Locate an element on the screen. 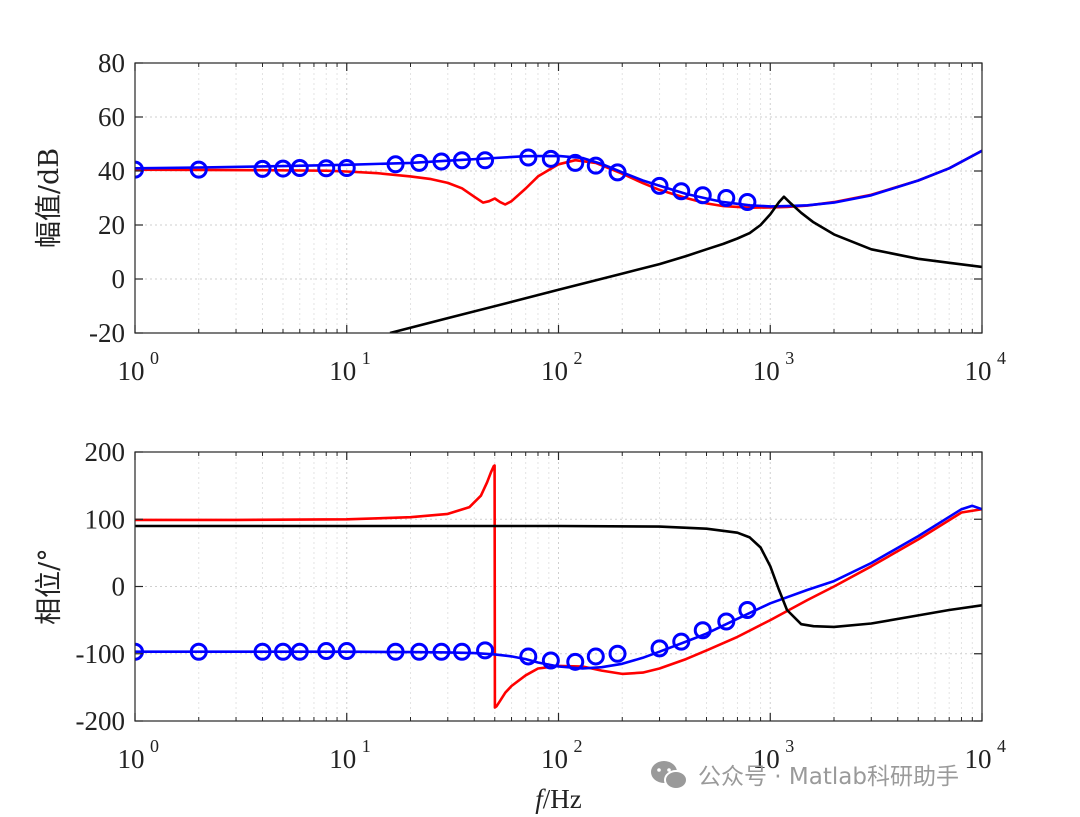 This screenshot has width=1080, height=817. y-tick-label: -200 is located at coordinates (101, 721).